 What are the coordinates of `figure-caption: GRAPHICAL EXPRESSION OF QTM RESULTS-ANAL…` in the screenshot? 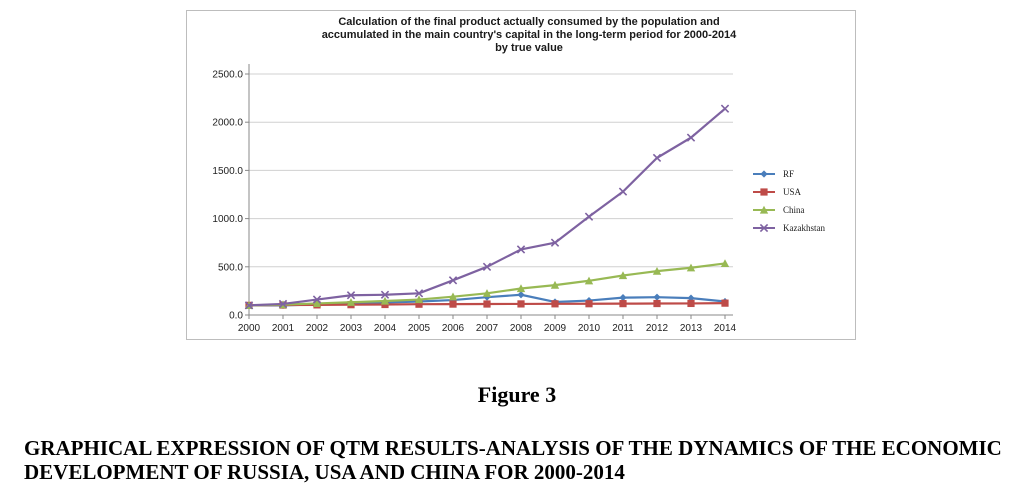 It's located at (513, 460).